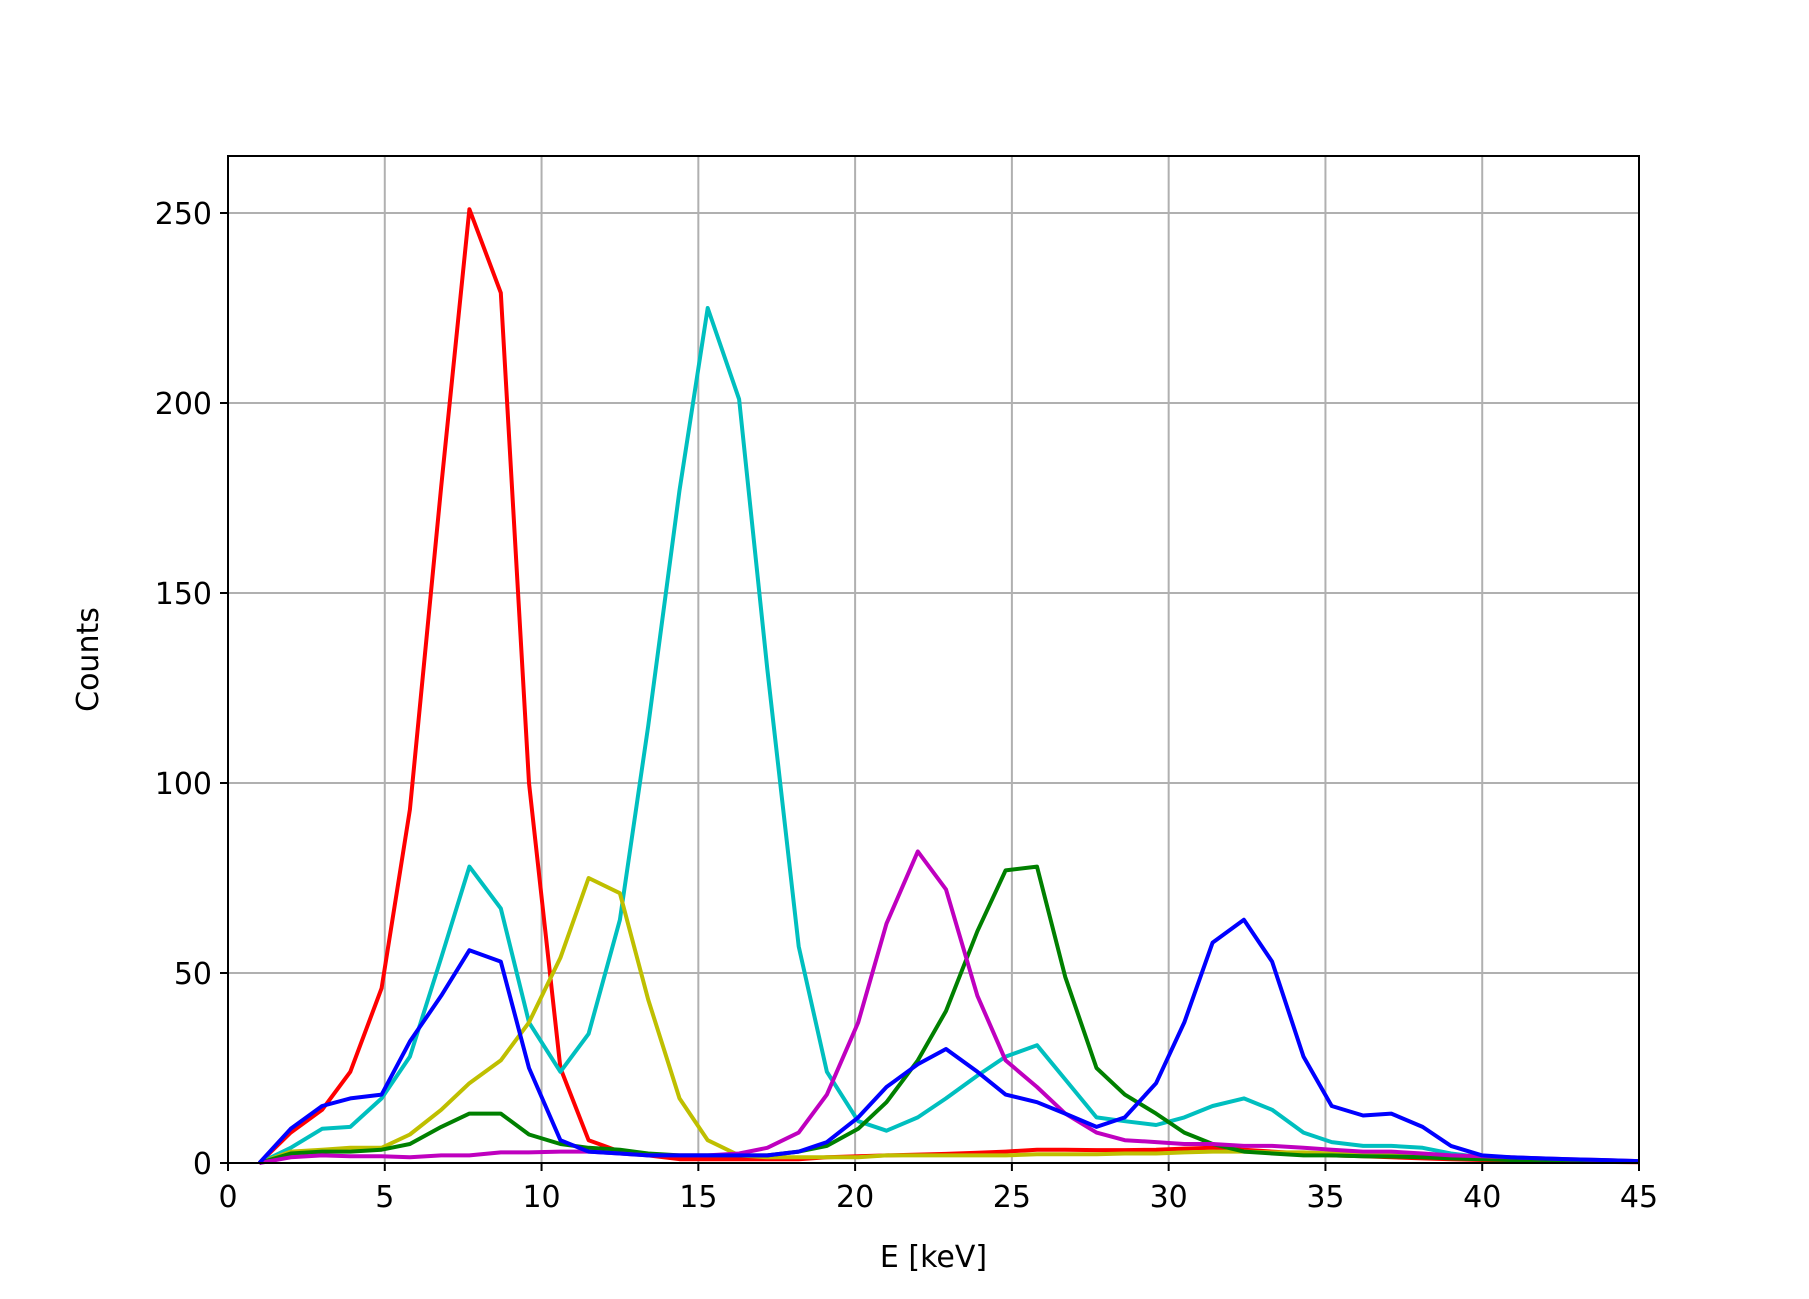 The height and width of the screenshot is (1299, 1809). What do you see at coordinates (384, 1197) in the screenshot?
I see `x-tick-label: 5` at bounding box center [384, 1197].